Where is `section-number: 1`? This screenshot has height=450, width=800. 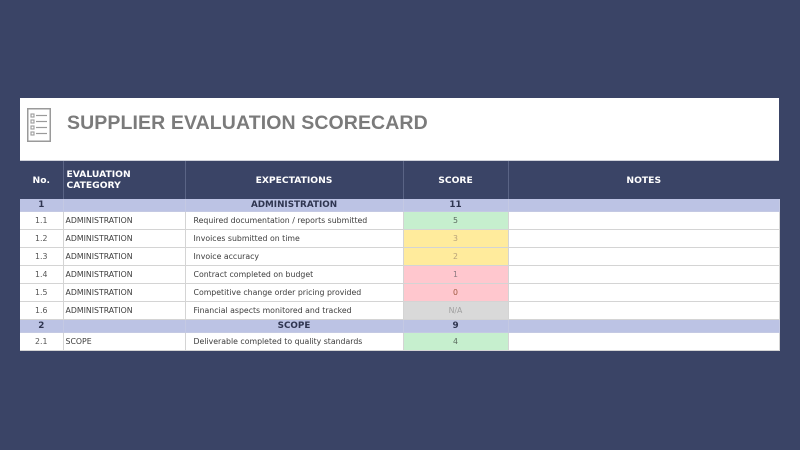
section-number: 1 is located at coordinates (42, 205).